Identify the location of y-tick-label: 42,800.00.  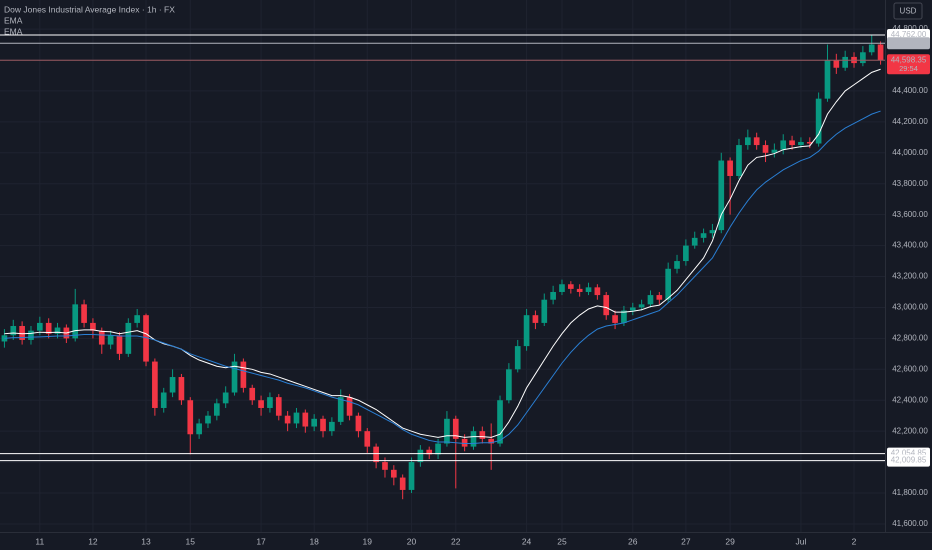
(910, 337).